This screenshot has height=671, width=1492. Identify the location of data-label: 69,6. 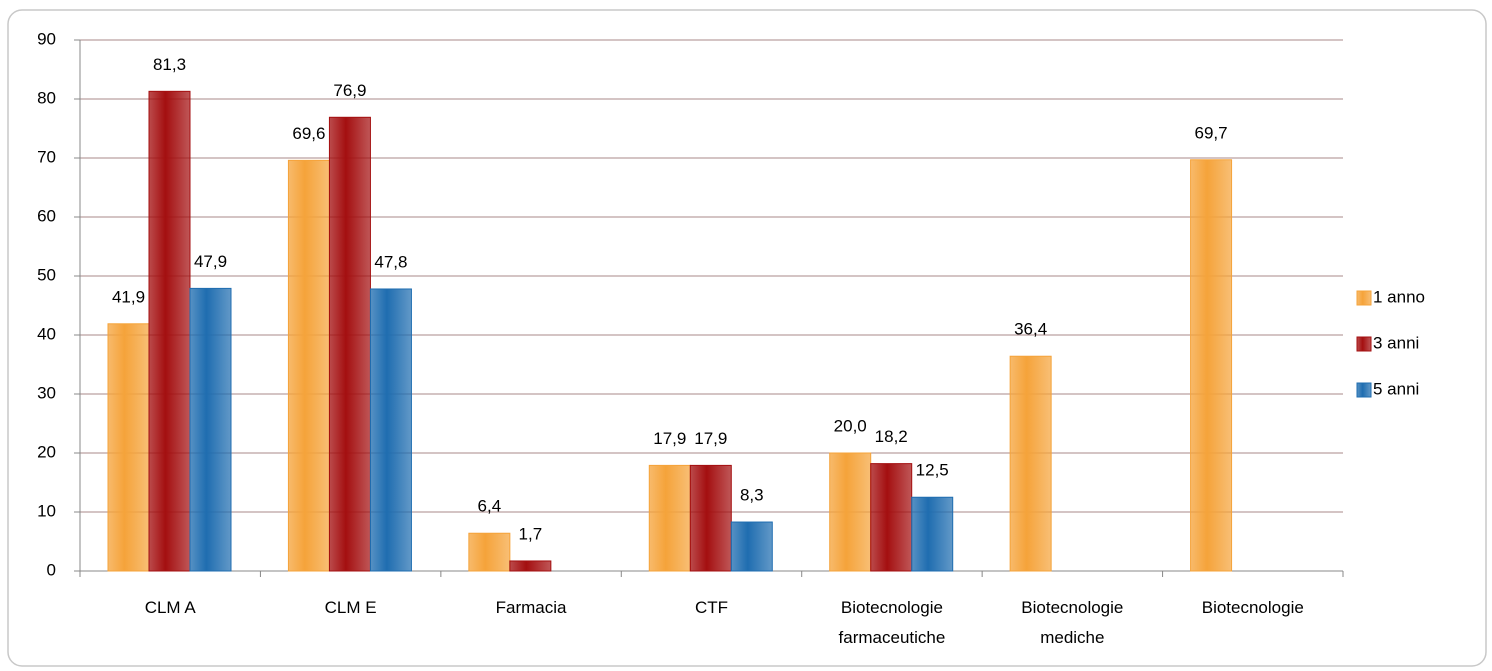
(308, 133).